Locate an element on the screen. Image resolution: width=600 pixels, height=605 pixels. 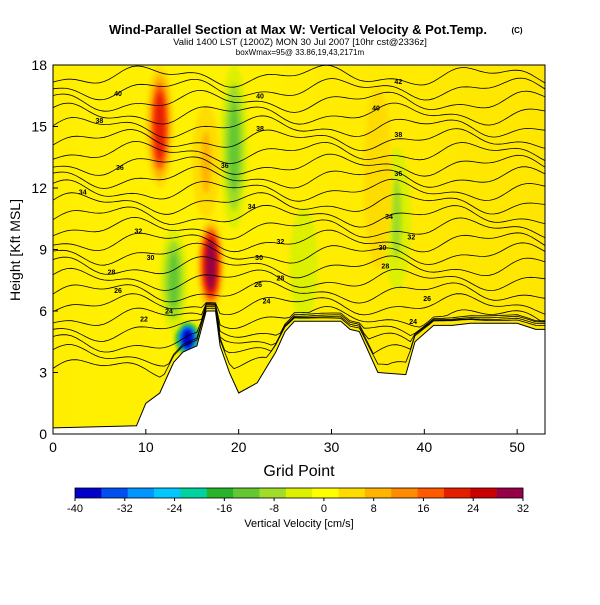
downdraft-4-core is located at coordinates (396, 219).